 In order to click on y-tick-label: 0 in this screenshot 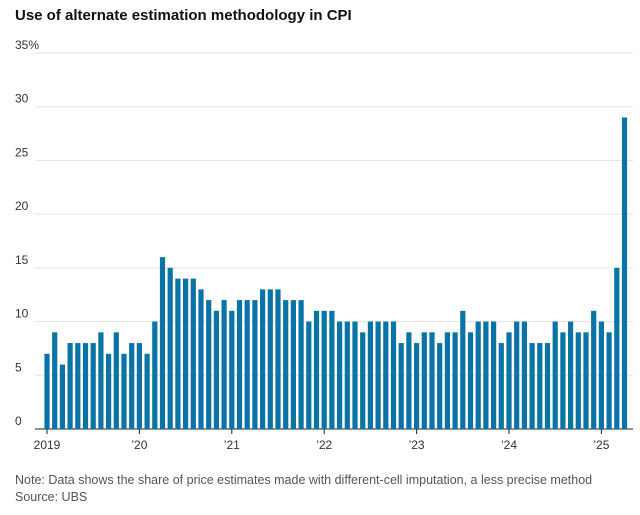, I will do `click(18, 421)`.